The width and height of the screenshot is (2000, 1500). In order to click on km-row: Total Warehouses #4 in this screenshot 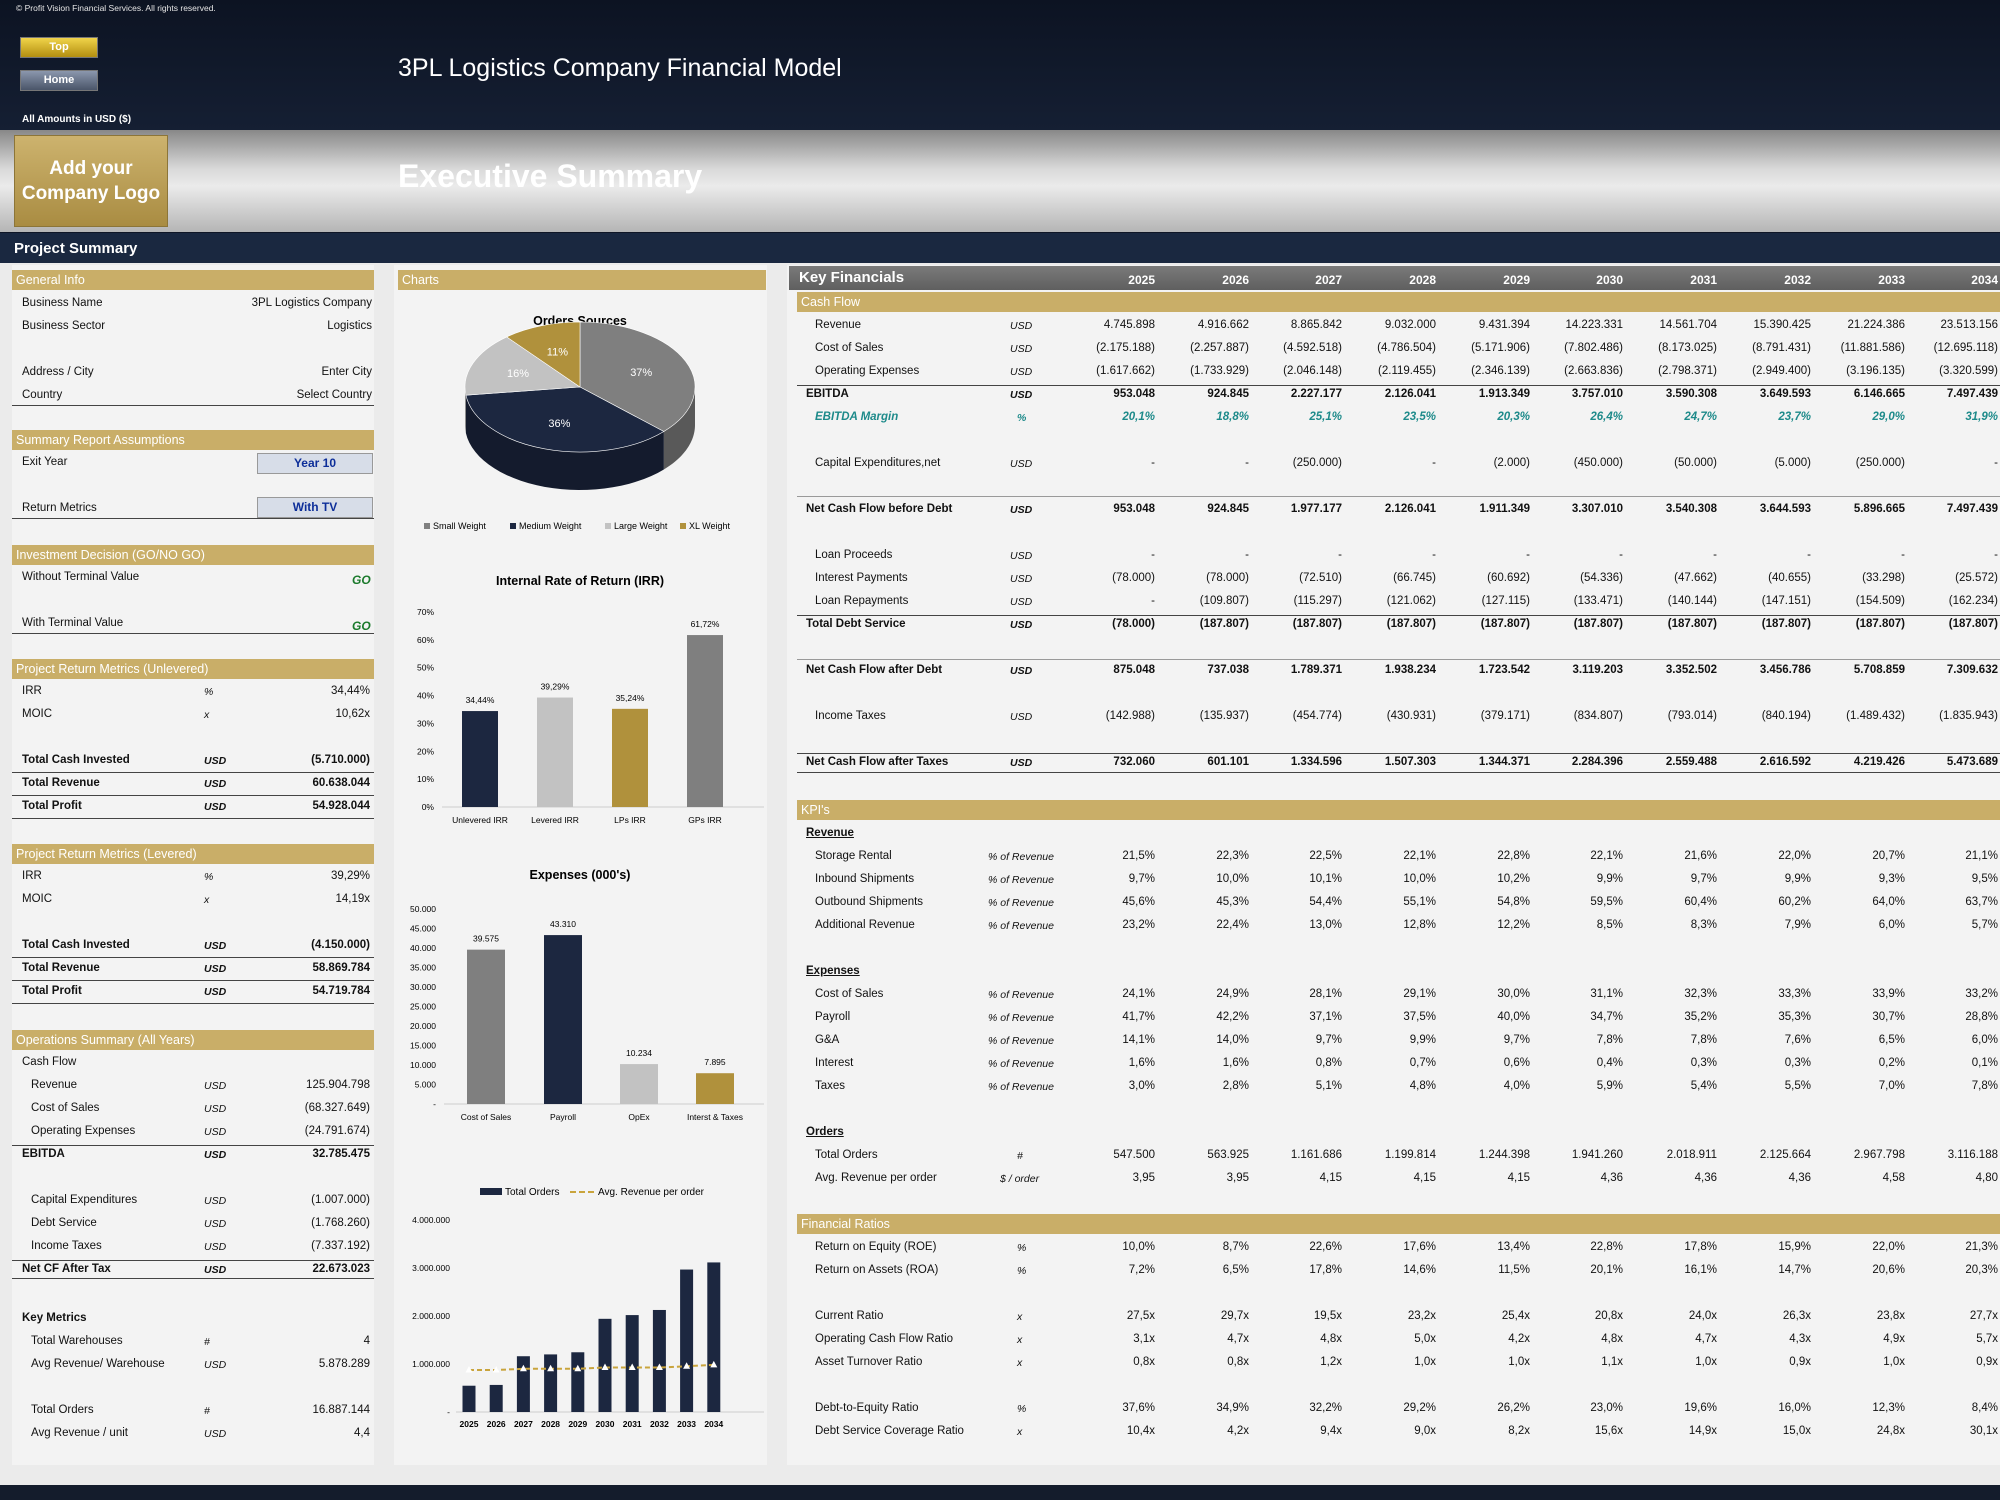, I will do `click(193, 1343)`.